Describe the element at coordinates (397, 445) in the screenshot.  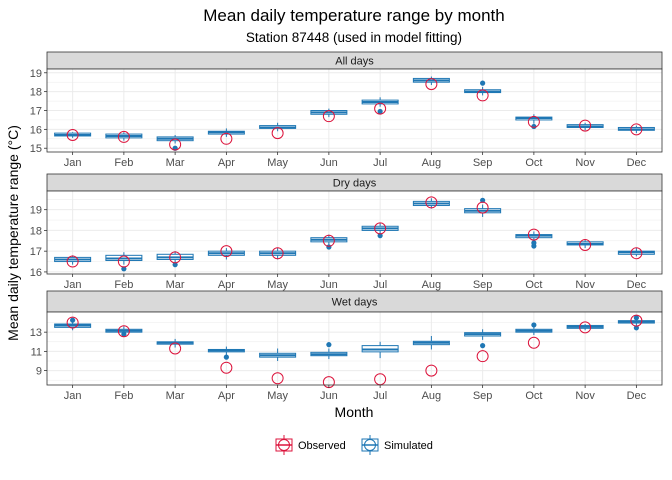
I see `legend-item-simulated: Simulated` at that location.